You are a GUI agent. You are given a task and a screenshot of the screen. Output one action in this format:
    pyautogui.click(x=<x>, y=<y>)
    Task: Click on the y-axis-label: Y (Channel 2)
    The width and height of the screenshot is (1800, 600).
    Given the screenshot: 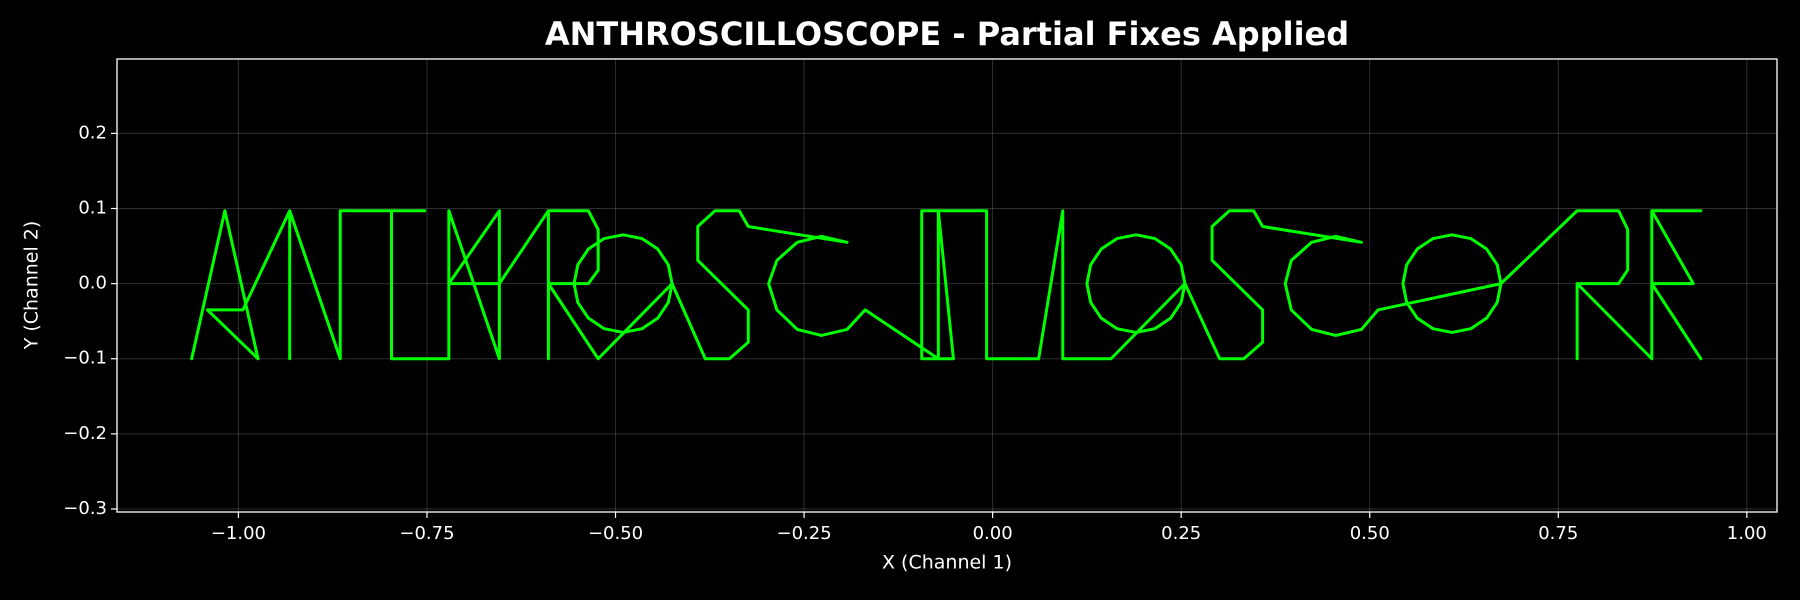 What is the action you would take?
    pyautogui.click(x=32, y=286)
    